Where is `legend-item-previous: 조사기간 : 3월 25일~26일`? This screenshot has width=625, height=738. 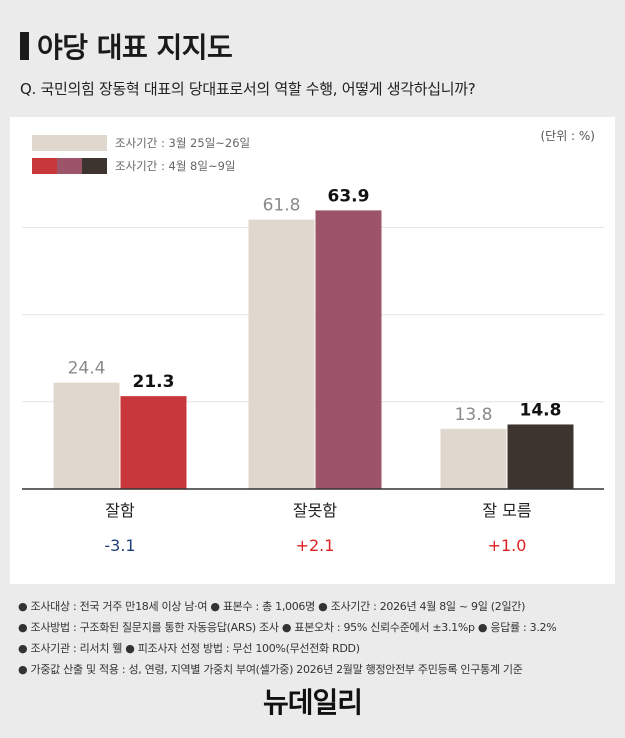
legend-item-previous: 조사기간 : 3월 25일~26일 is located at coordinates (141, 143).